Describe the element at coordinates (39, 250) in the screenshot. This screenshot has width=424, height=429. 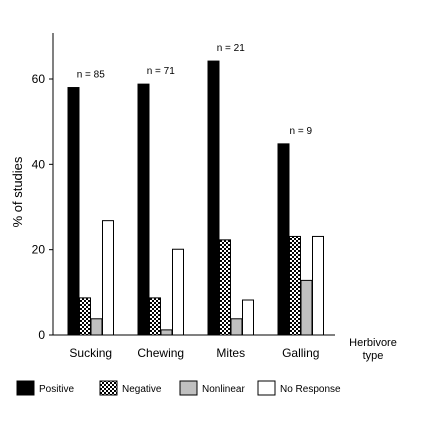
I see `y-tick-label: 20` at that location.